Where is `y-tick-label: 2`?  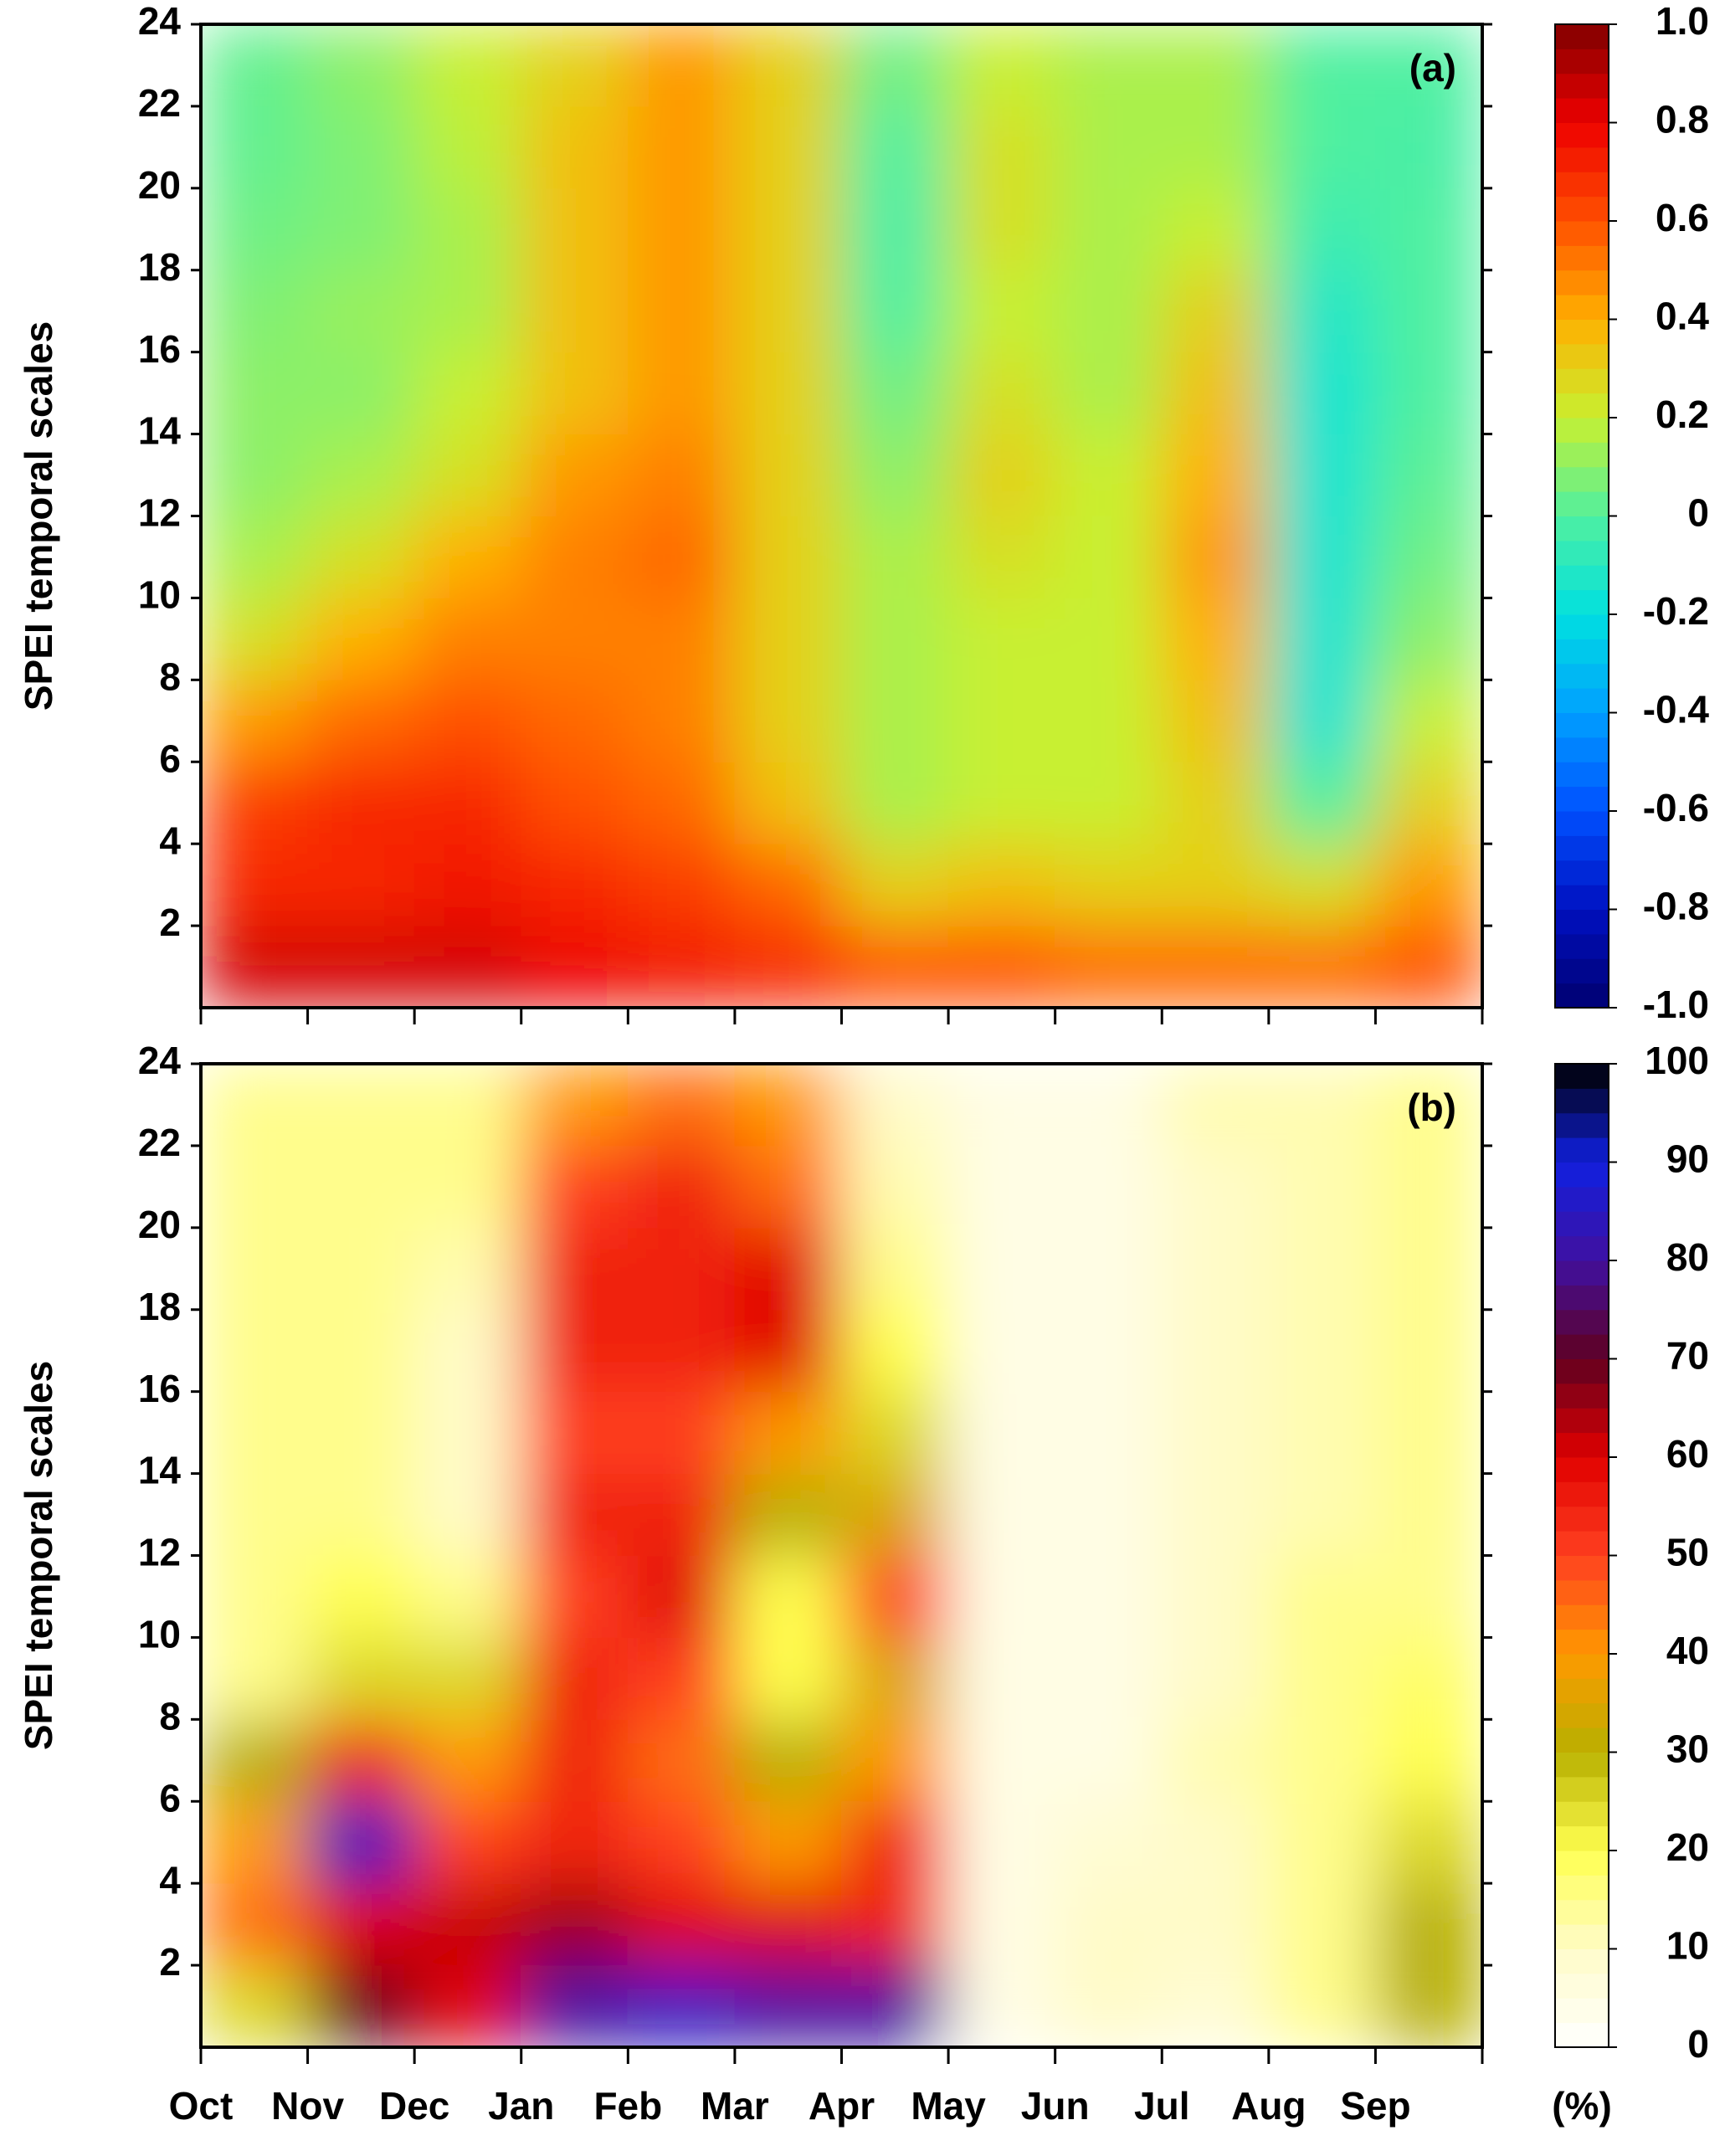
y-tick-label: 2 is located at coordinates (170, 922).